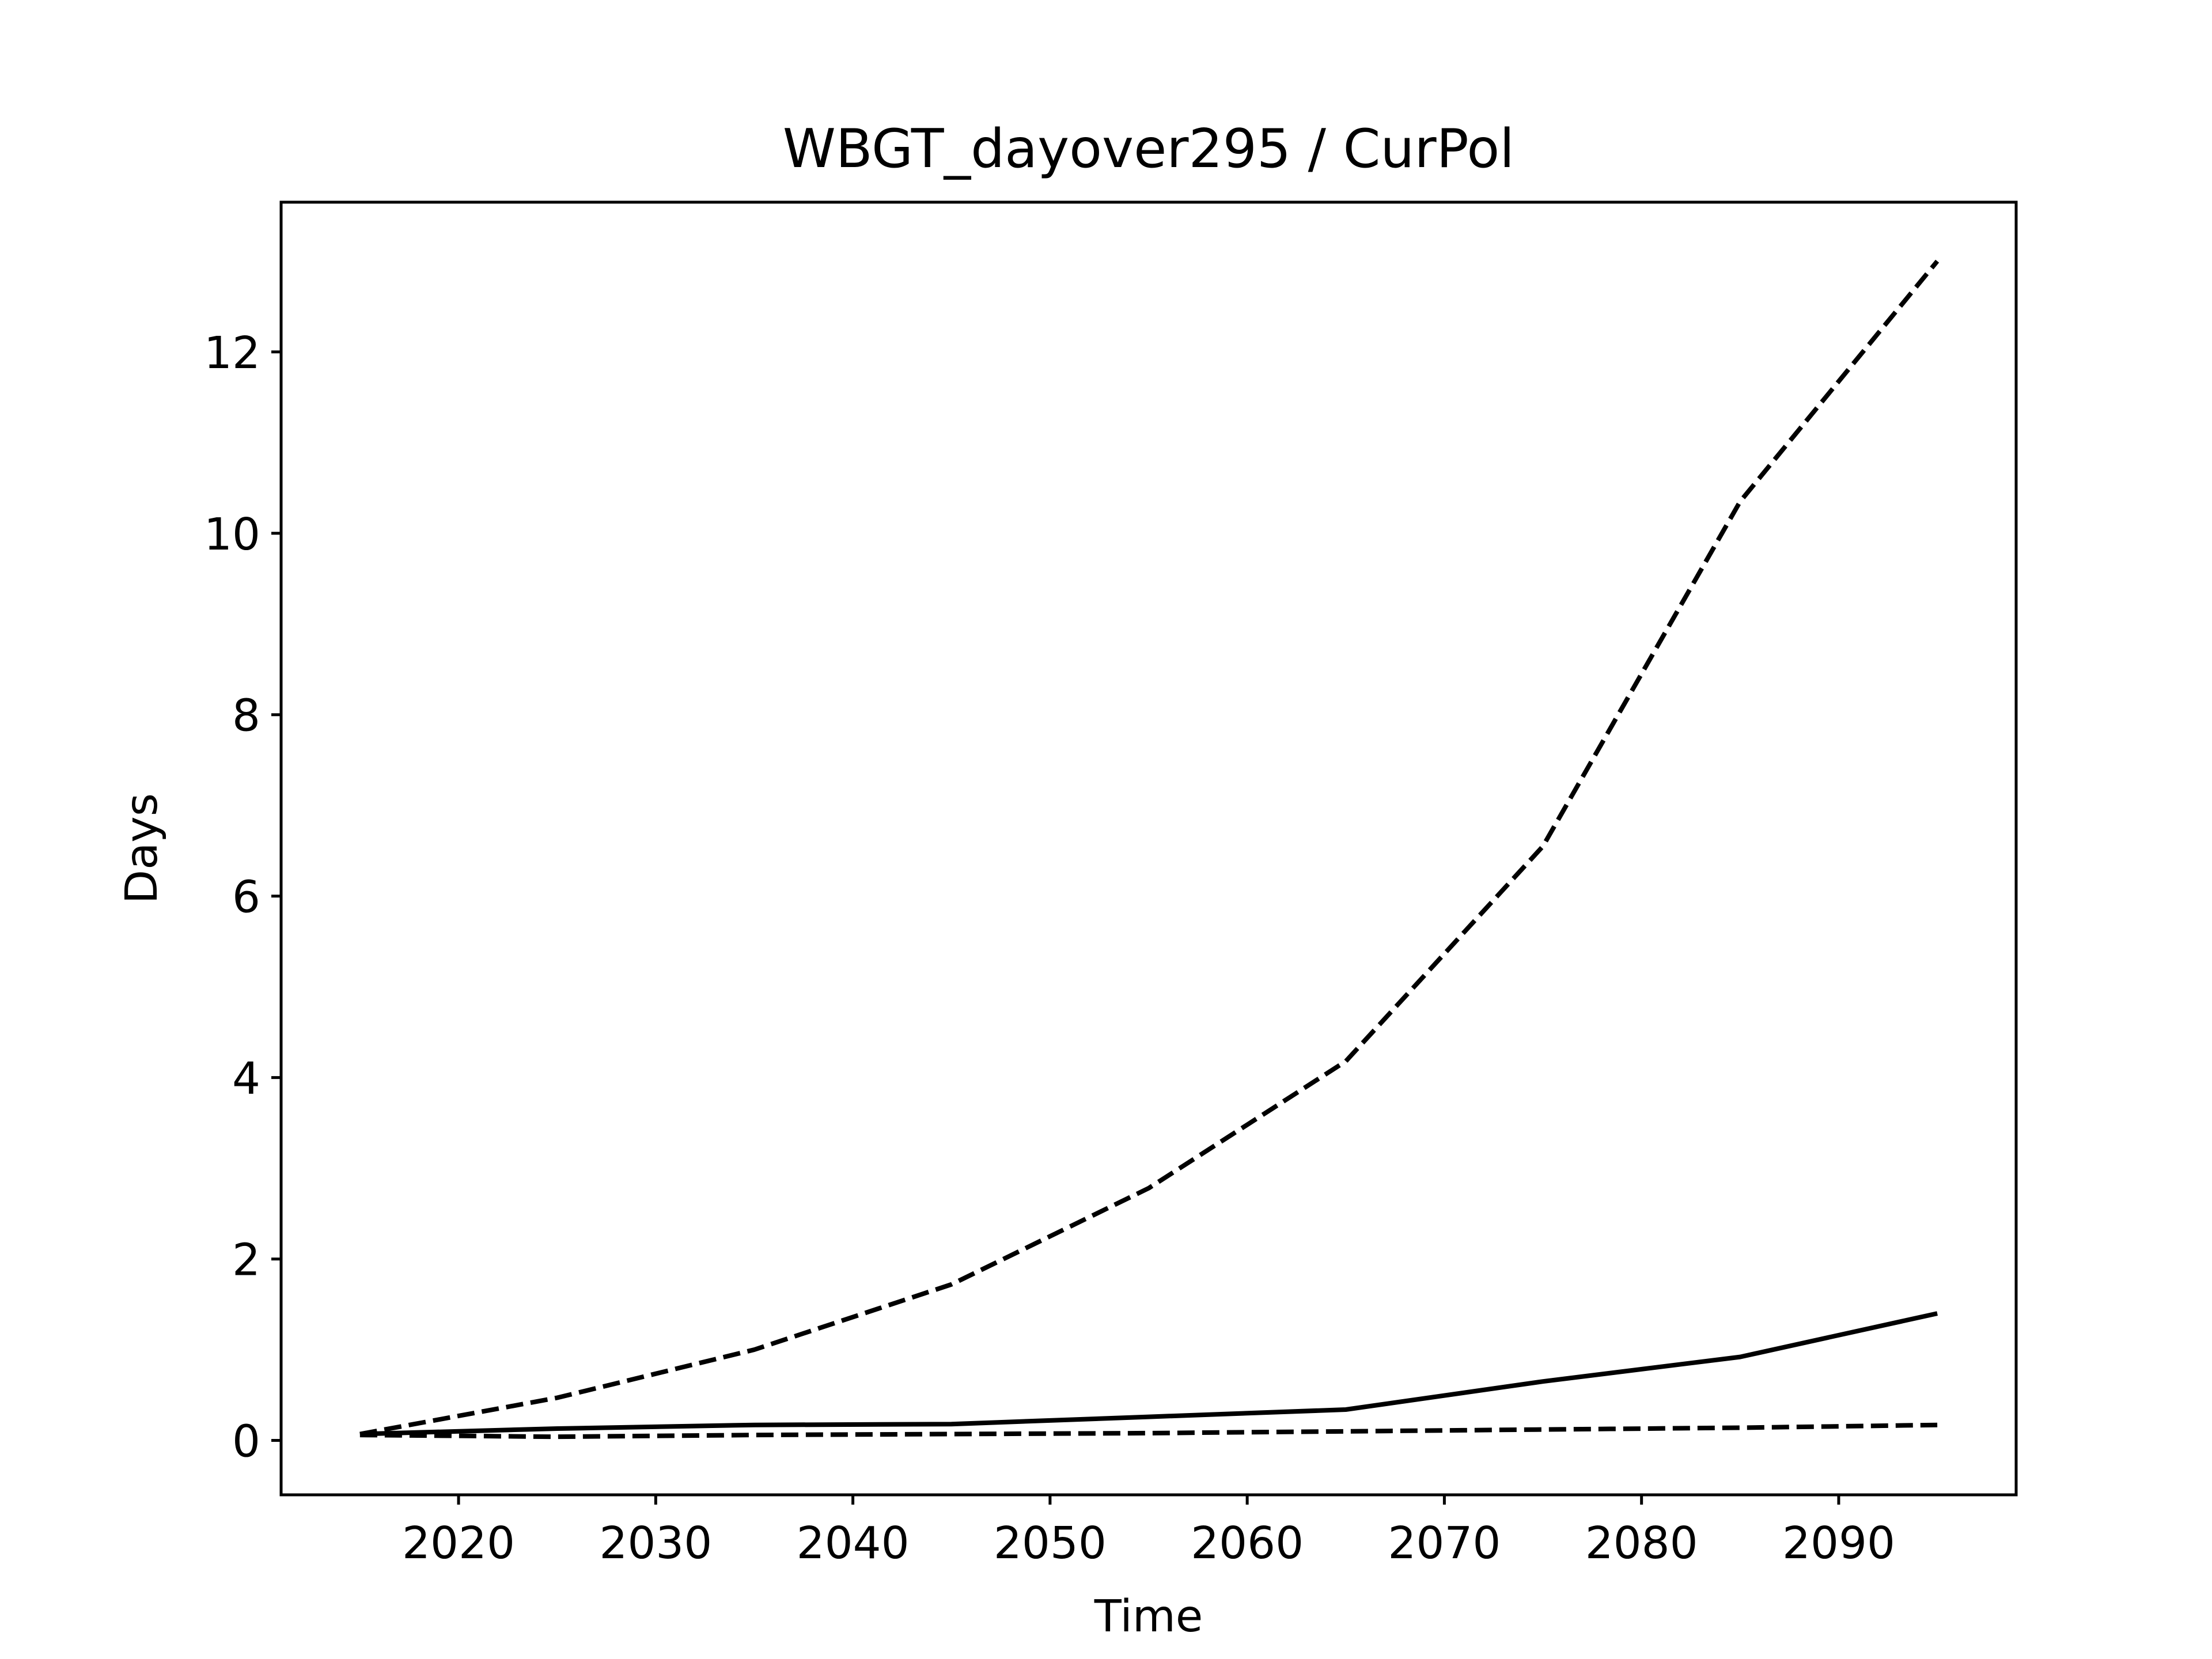 The height and width of the screenshot is (1659, 2212). I want to click on y-tick-label: 12, so click(232, 353).